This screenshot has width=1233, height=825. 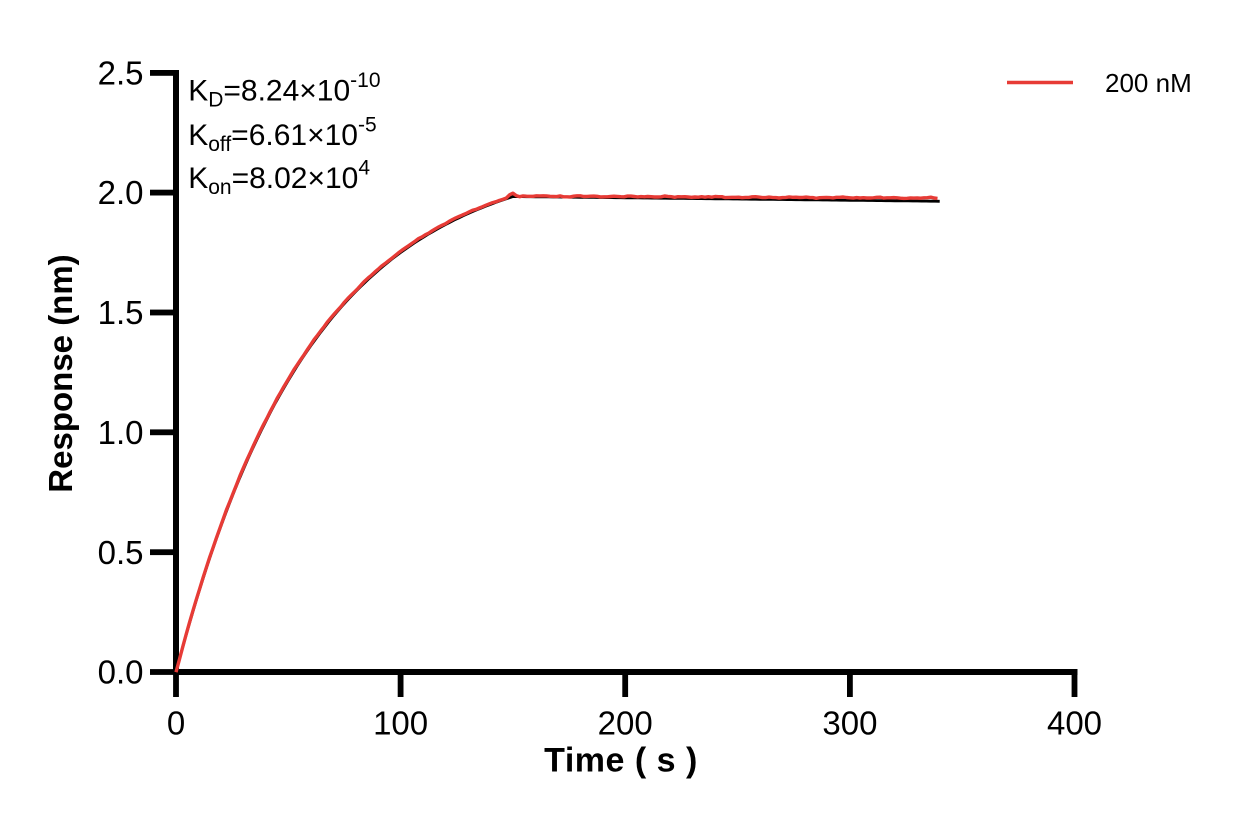 What do you see at coordinates (284, 90) in the screenshot?
I see `svg-text: KD=8.24×10-10` at bounding box center [284, 90].